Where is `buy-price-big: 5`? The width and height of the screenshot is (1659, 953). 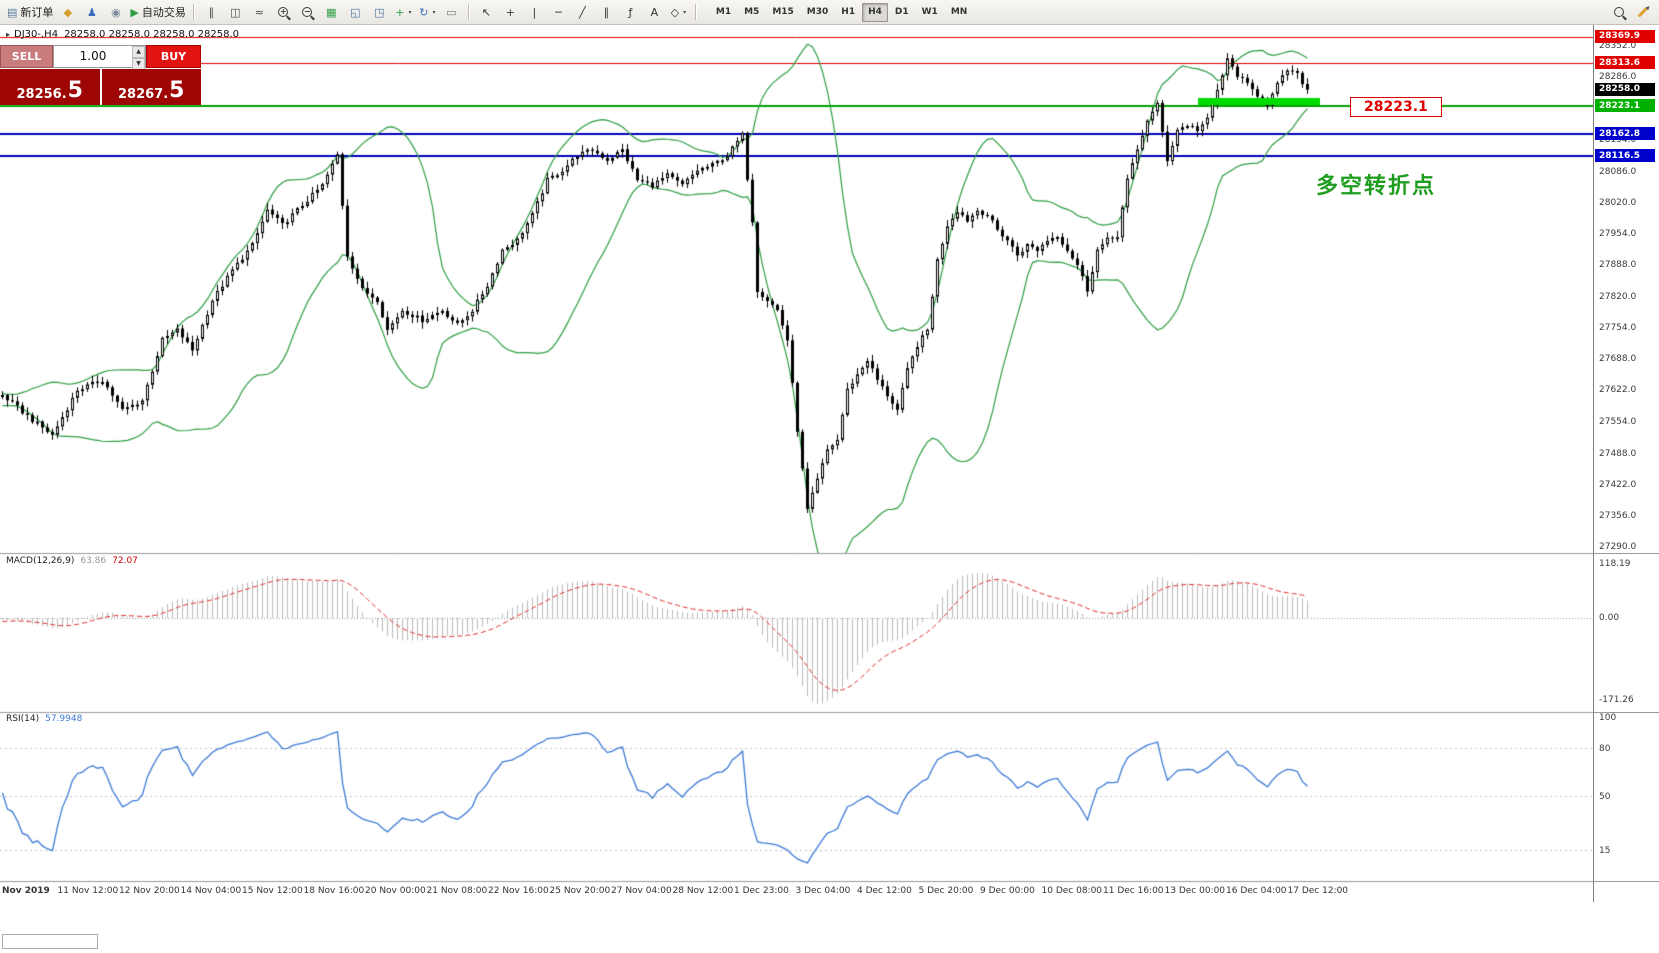 buy-price-big: 5 is located at coordinates (177, 91).